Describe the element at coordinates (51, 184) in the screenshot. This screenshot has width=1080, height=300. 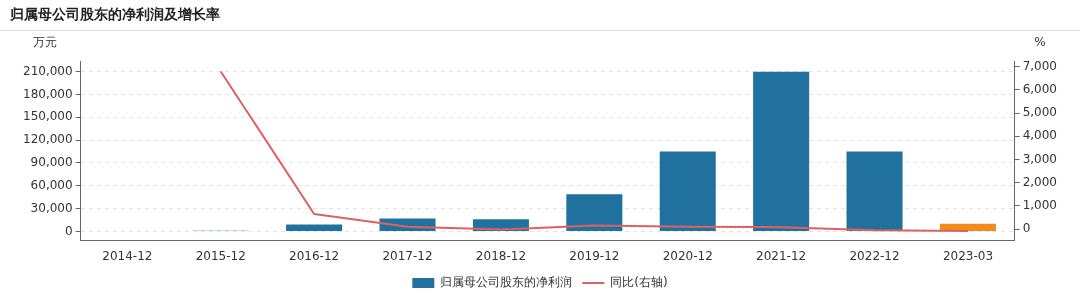
I see `y-tick-label: 60,000` at that location.